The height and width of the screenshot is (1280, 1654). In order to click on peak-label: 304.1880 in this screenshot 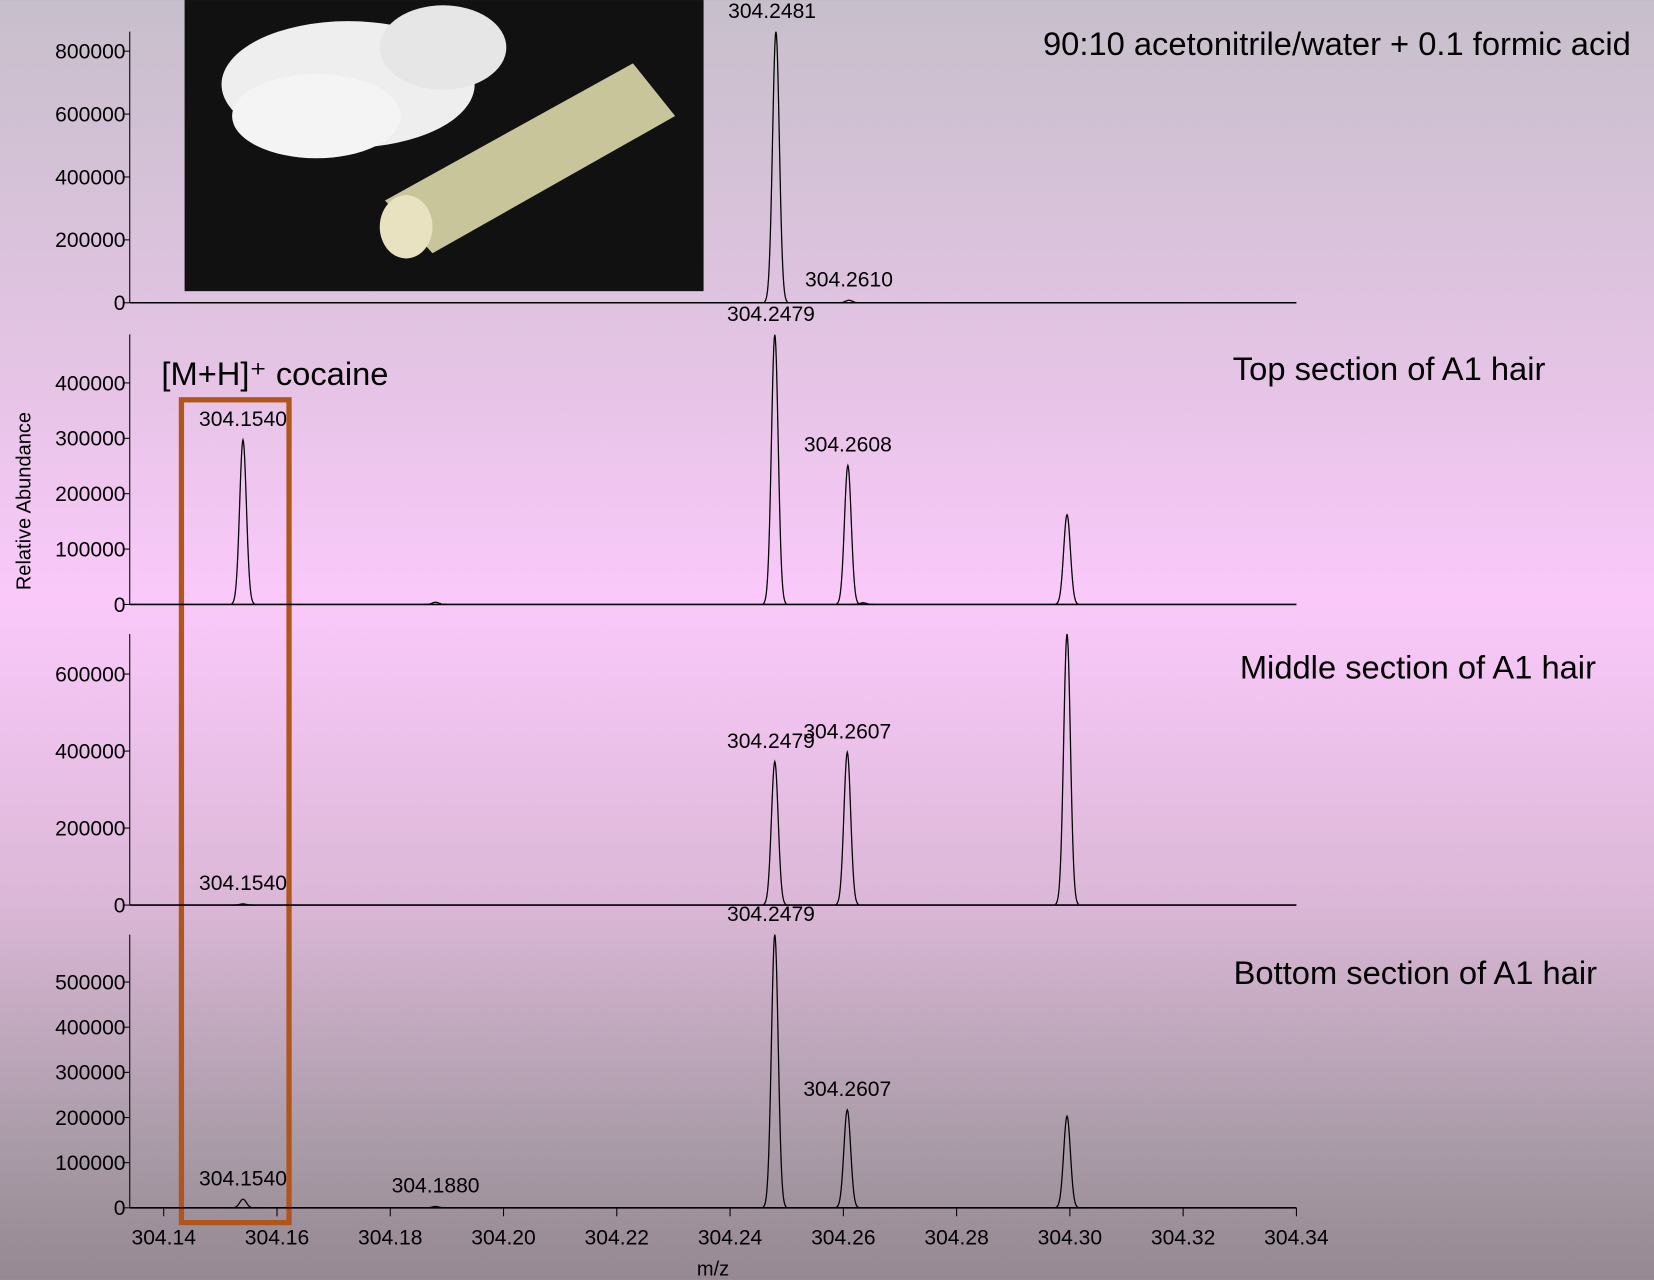, I will do `click(436, 1186)`.